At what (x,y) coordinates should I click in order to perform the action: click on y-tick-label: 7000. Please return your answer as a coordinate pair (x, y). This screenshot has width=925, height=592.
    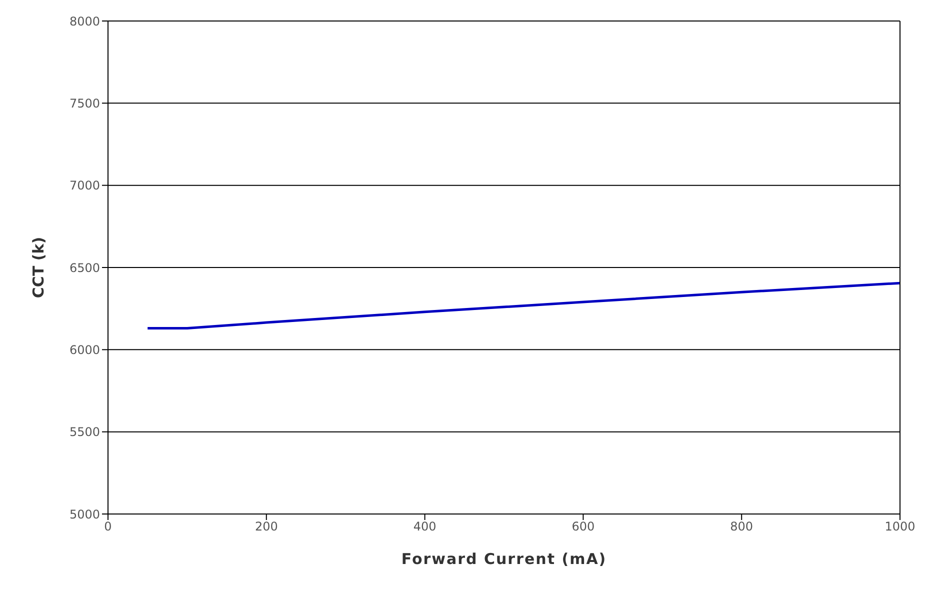
    Looking at the image, I should click on (84, 185).